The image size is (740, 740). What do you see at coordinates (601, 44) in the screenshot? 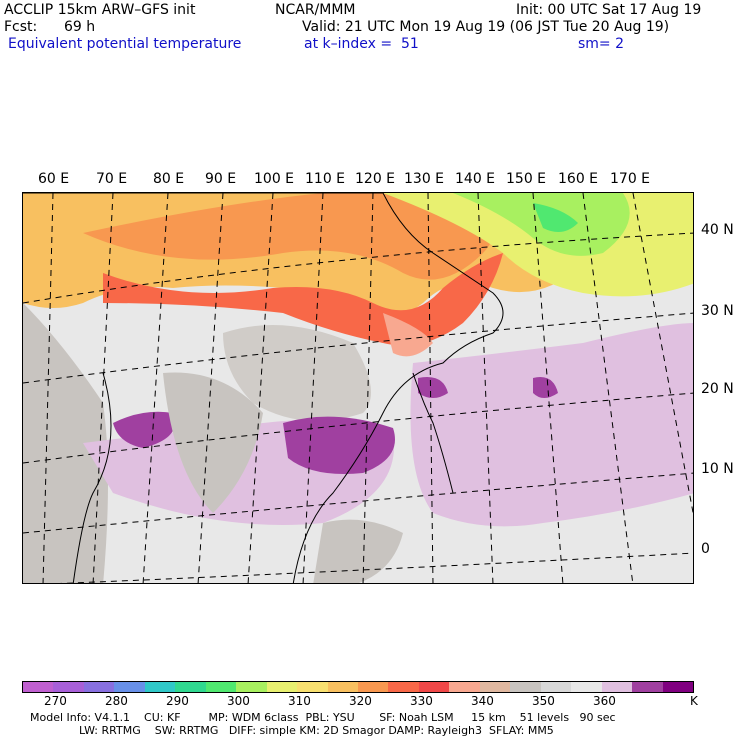
I see `smoothing-label: sm= 2` at bounding box center [601, 44].